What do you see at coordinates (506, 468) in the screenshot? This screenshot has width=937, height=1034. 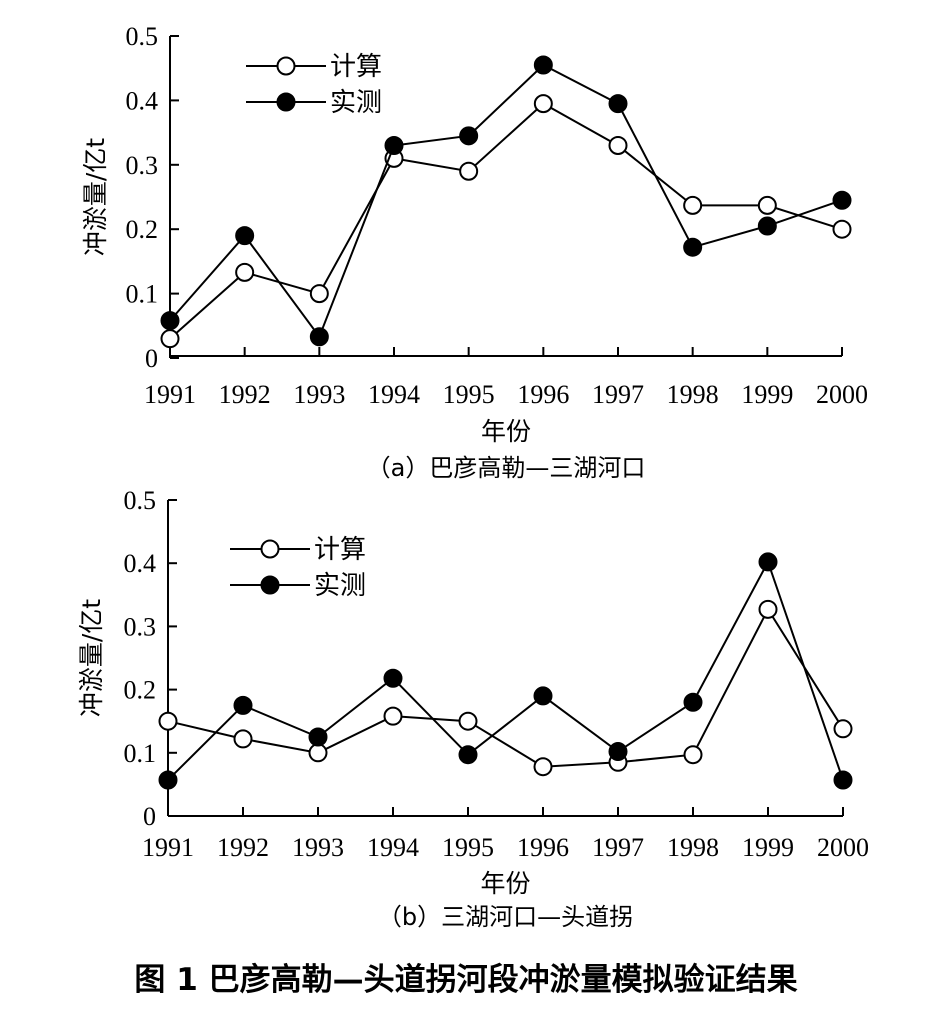 I see `chart-caption: （a）巴彦高勒—三湖河口` at bounding box center [506, 468].